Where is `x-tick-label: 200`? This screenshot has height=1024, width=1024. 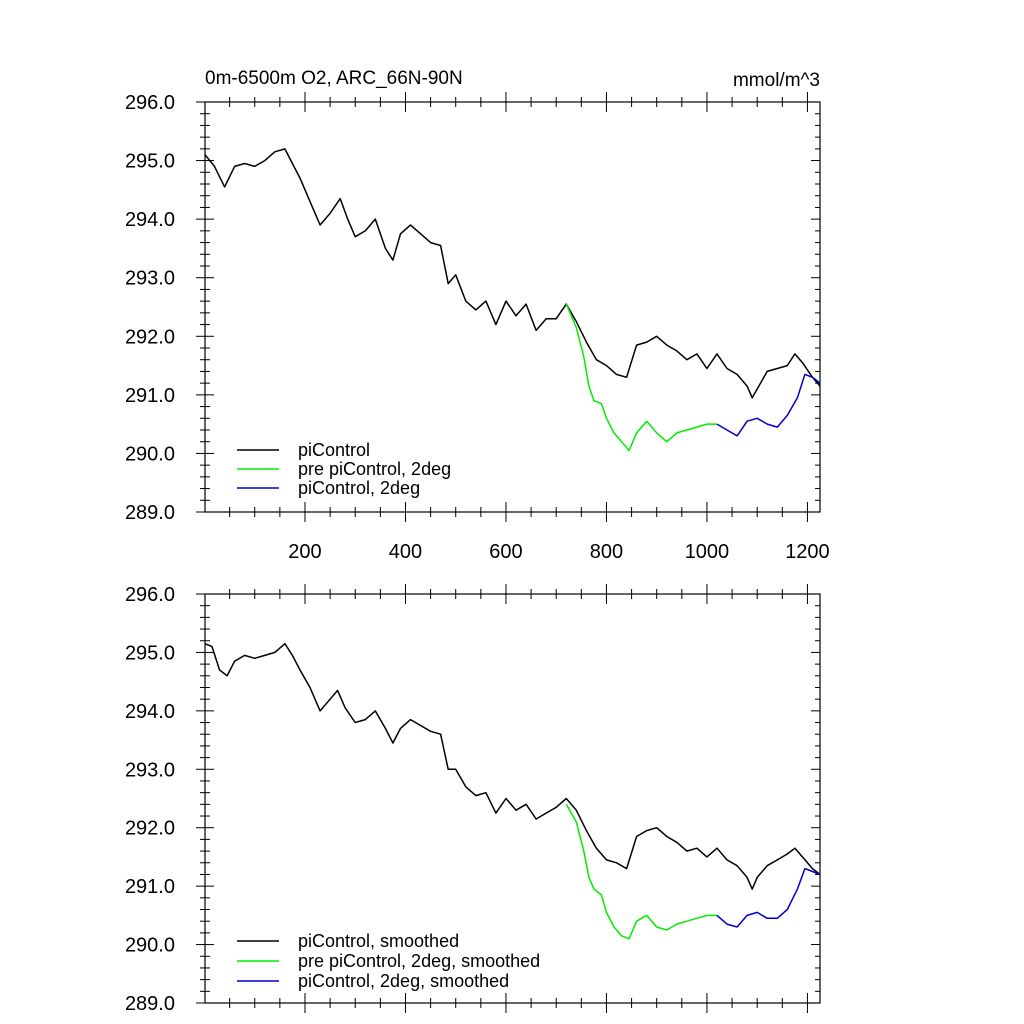 x-tick-label: 200 is located at coordinates (304, 552).